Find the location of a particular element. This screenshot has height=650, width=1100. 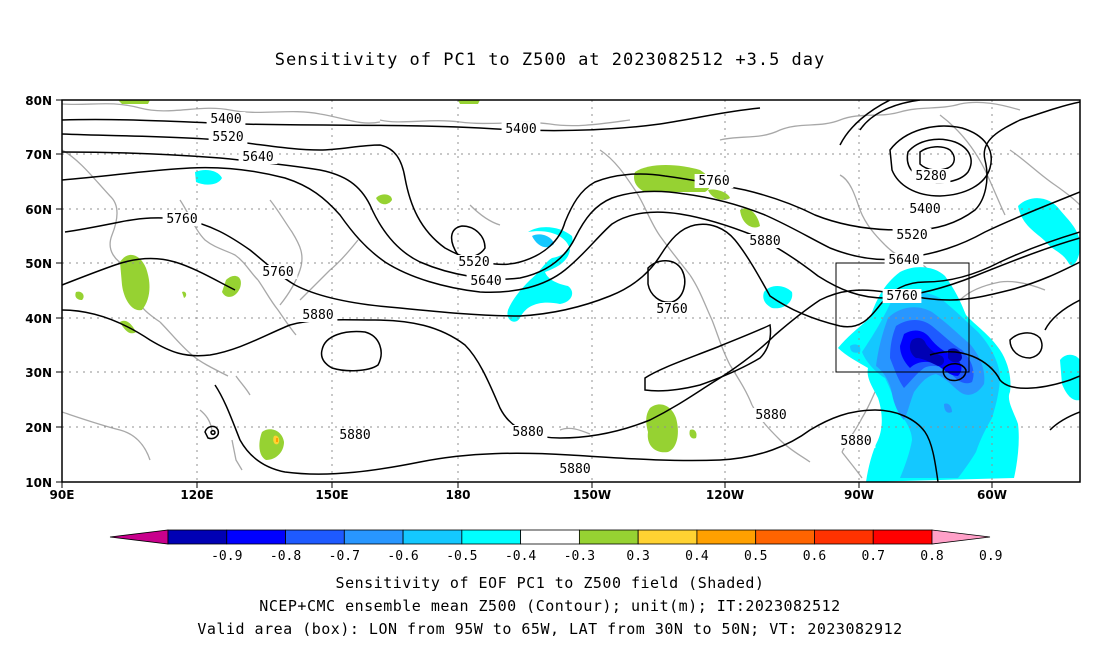

lon-label: 60W is located at coordinates (992, 495).